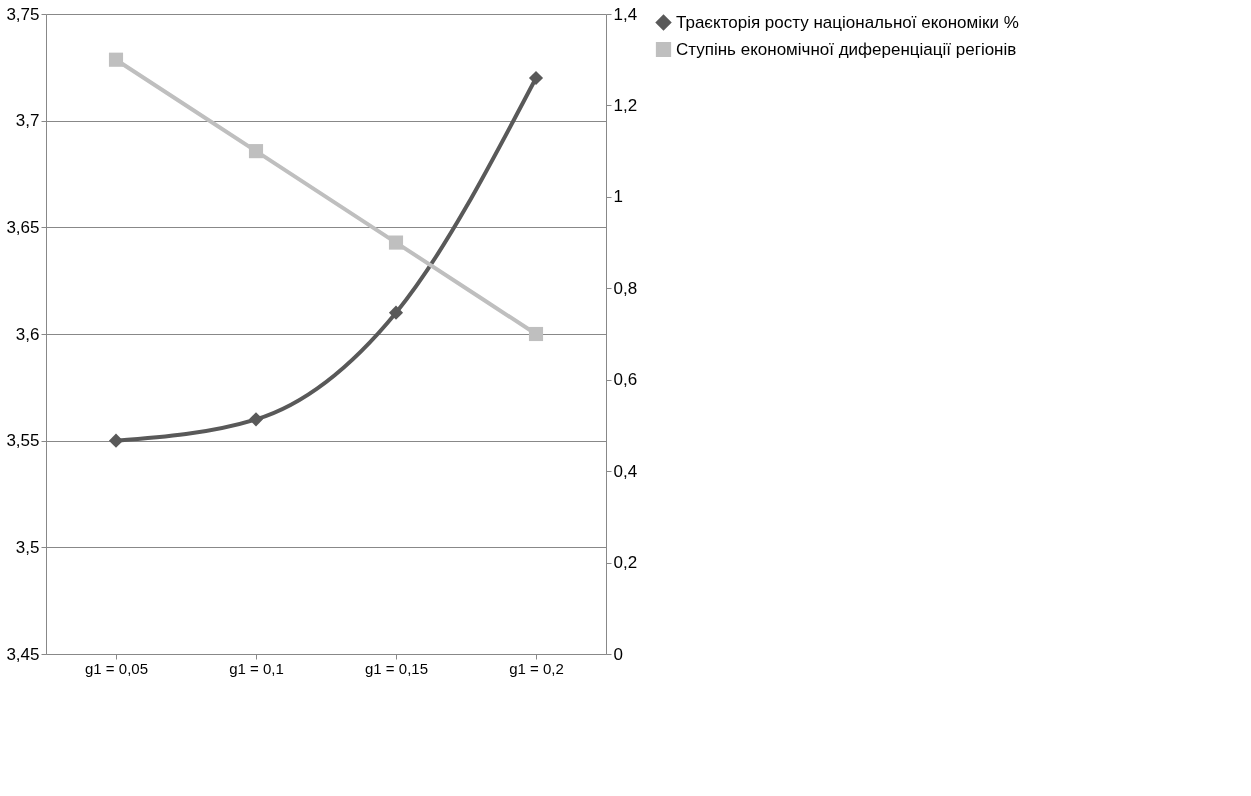  I want to click on y2-tick-label: 0,8, so click(625, 288).